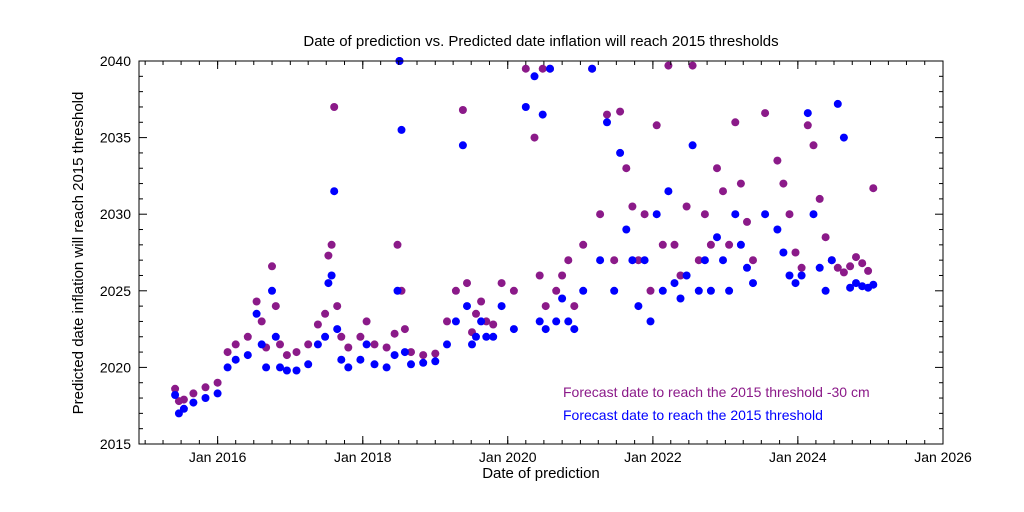  I want to click on x-tick-label: Jan 2018, so click(363, 457).